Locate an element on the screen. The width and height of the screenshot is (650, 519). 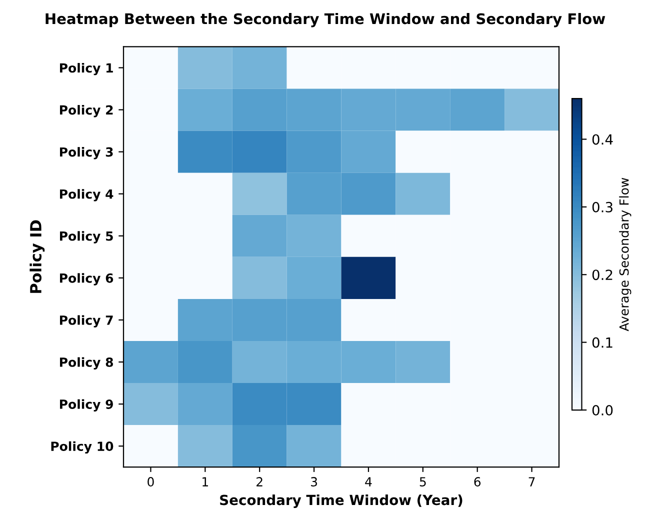
y-tick-label: Policy 1 is located at coordinates (86, 69).